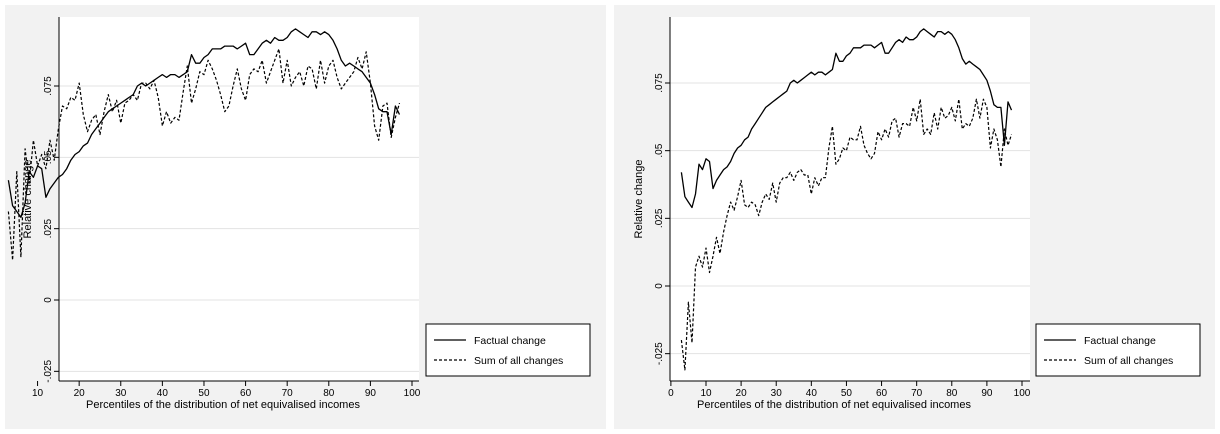 The height and width of the screenshot is (434, 1220). Describe the element at coordinates (671, 393) in the screenshot. I see `x-tick-label: 0` at that location.